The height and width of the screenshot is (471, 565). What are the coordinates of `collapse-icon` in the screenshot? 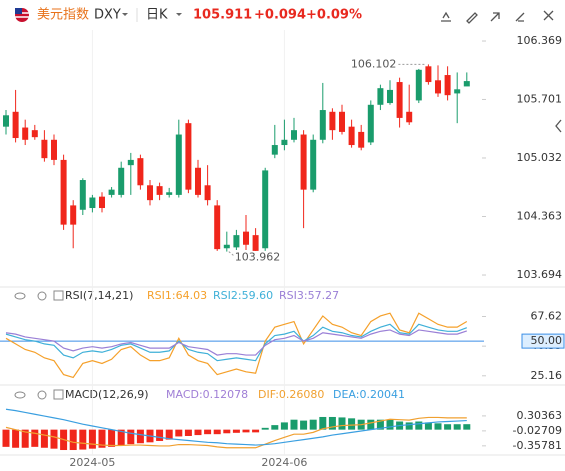 It's located at (558, 126).